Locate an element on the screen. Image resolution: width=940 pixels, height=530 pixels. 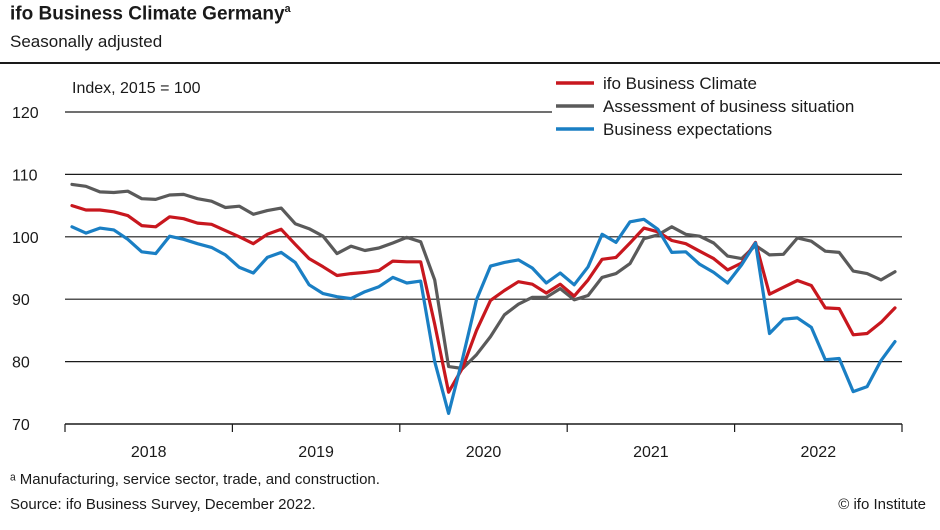
legend-label: Business expectations is located at coordinates (687, 129).